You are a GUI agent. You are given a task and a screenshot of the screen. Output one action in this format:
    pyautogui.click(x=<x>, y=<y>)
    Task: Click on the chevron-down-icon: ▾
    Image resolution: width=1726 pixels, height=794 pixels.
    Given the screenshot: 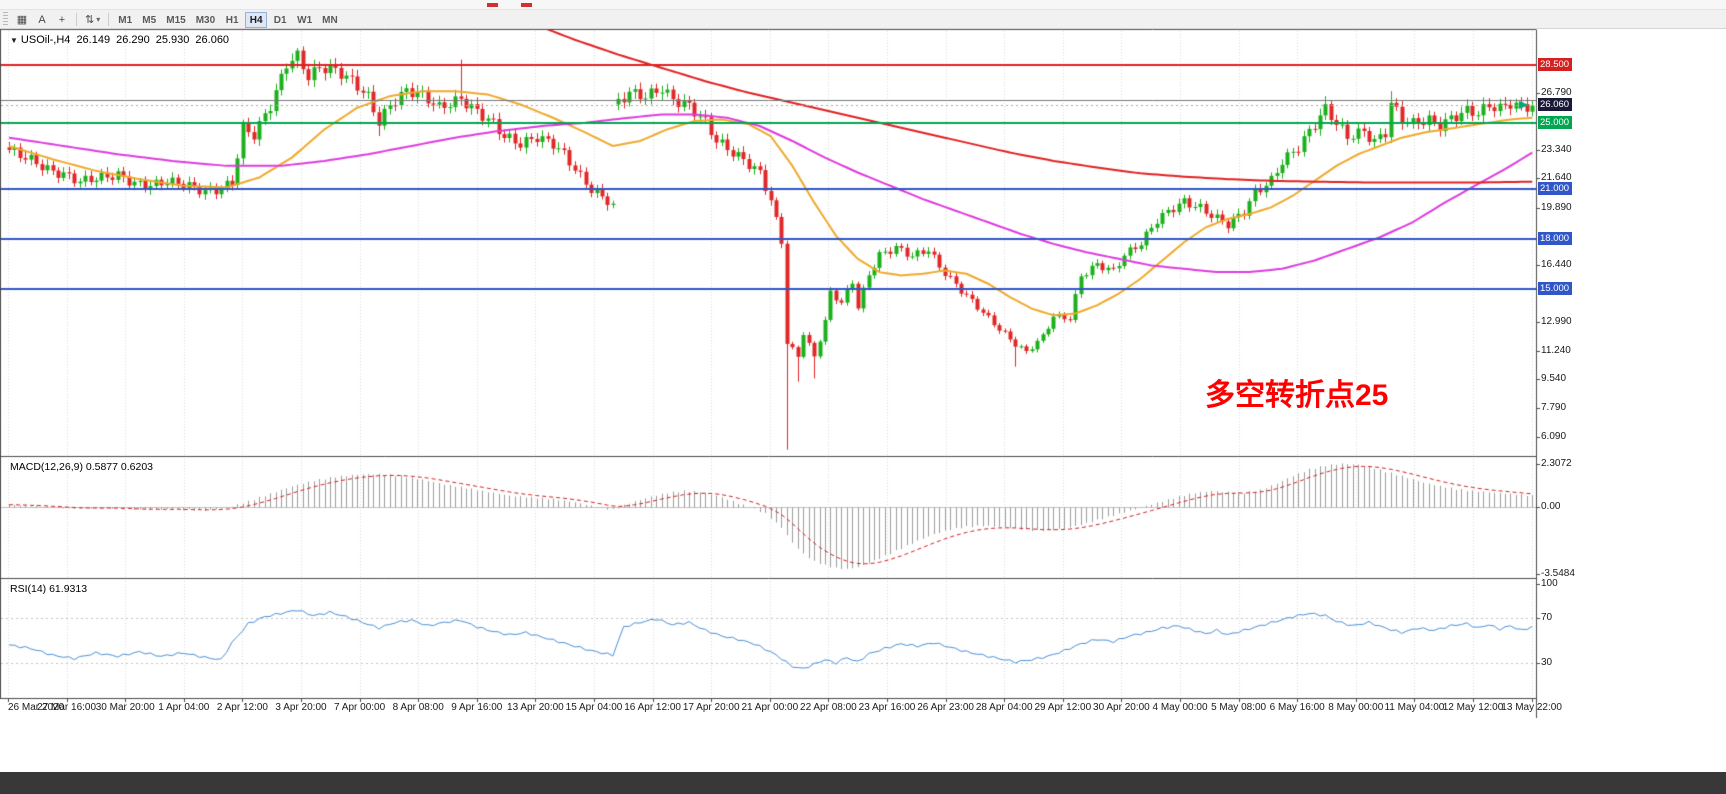 What is the action you would take?
    pyautogui.click(x=98, y=19)
    